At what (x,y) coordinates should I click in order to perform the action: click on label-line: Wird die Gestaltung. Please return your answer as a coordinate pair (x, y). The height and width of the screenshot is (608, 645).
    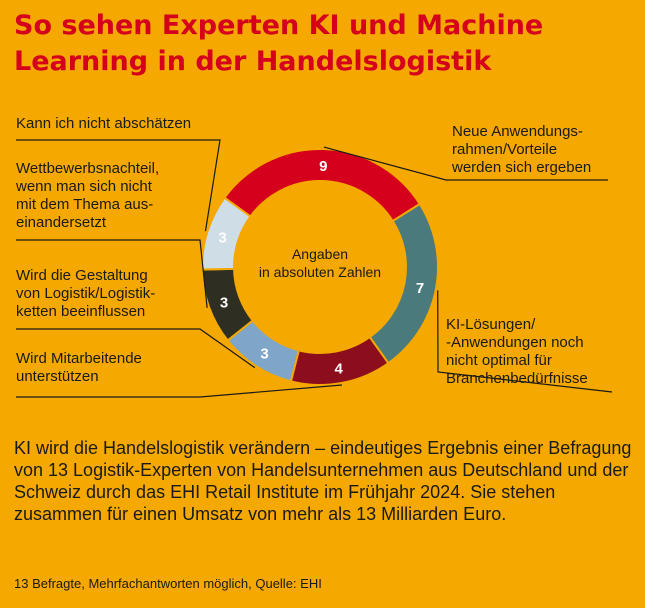
    Looking at the image, I should click on (82, 275).